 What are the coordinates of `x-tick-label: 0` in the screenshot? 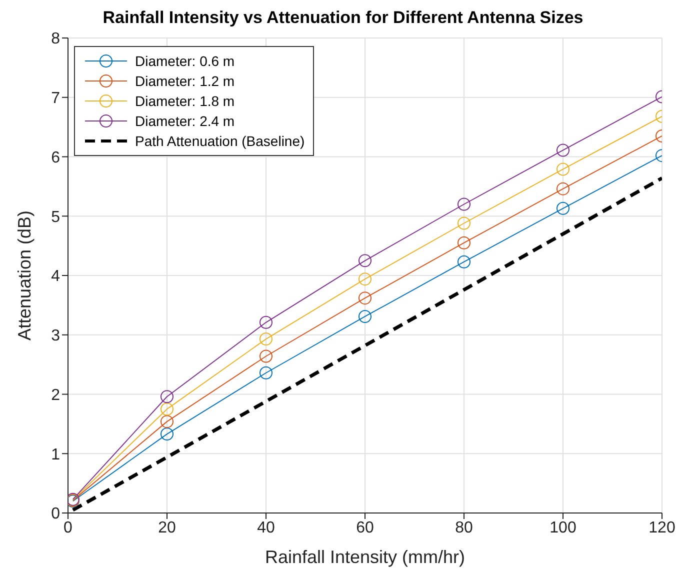 It's located at (68, 527).